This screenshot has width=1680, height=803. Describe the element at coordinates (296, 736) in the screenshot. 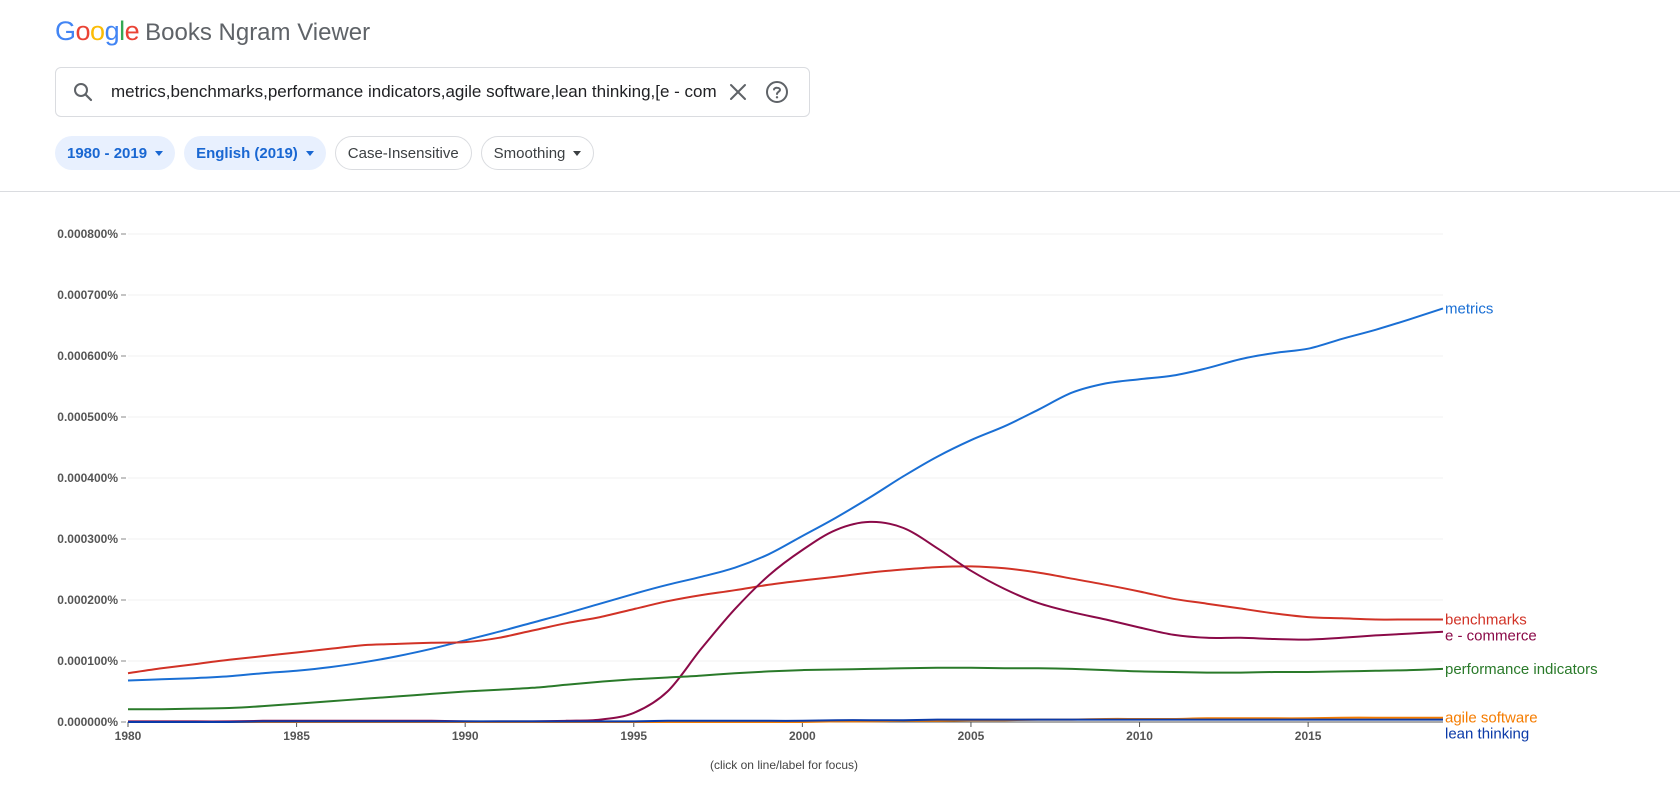

I see `x-tick-label: 1985` at that location.